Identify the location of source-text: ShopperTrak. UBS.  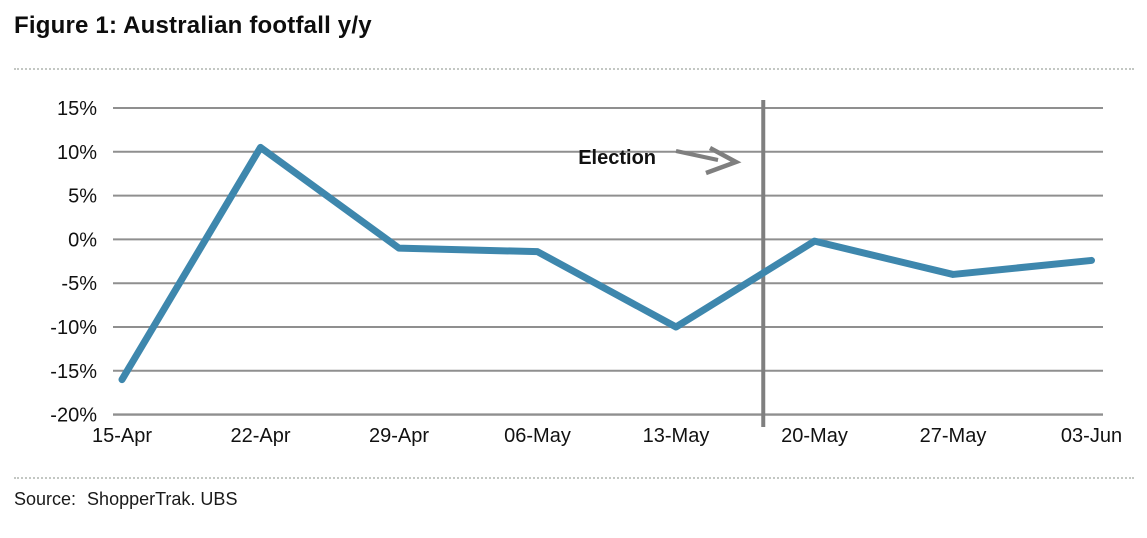
(162, 499).